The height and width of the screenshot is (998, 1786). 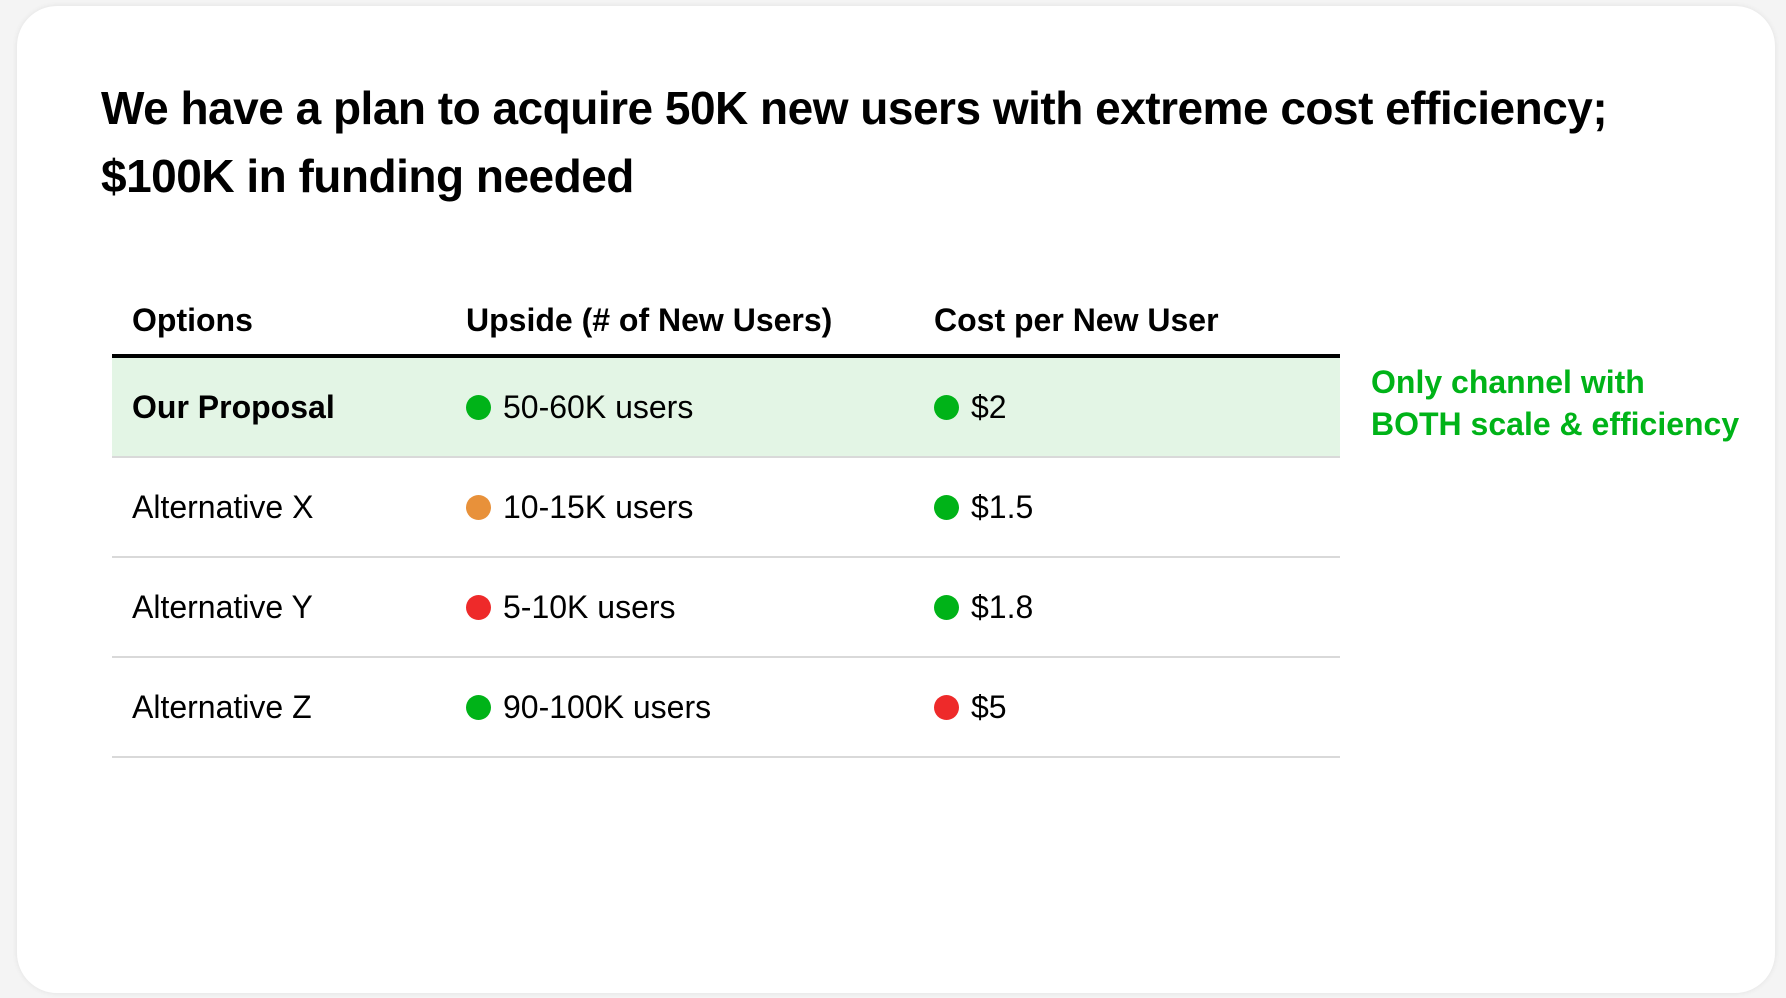 What do you see at coordinates (700, 407) in the screenshot?
I see `upside-cell: 50-60K users` at bounding box center [700, 407].